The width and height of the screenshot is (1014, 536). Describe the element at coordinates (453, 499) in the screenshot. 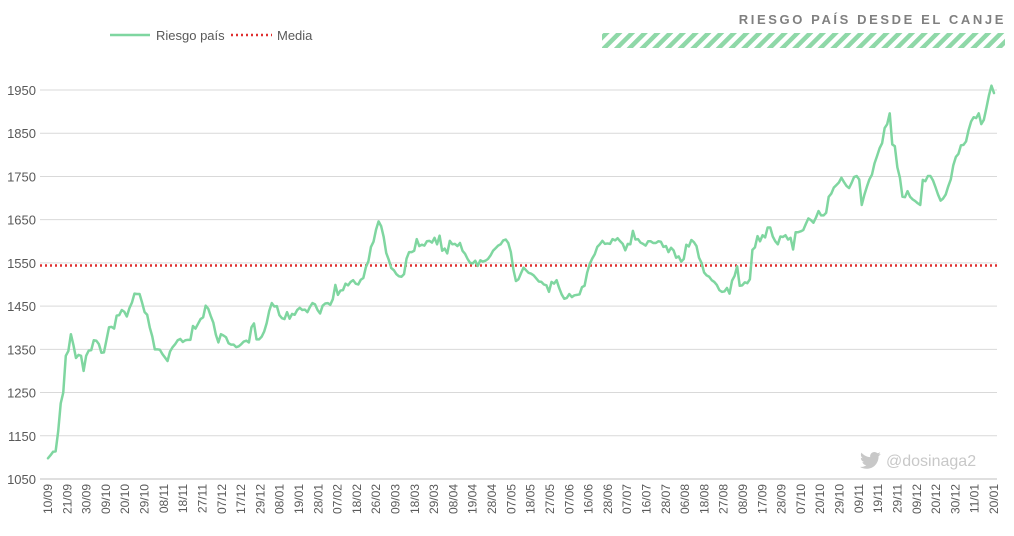

I see `x-tick-label: 08/04` at that location.